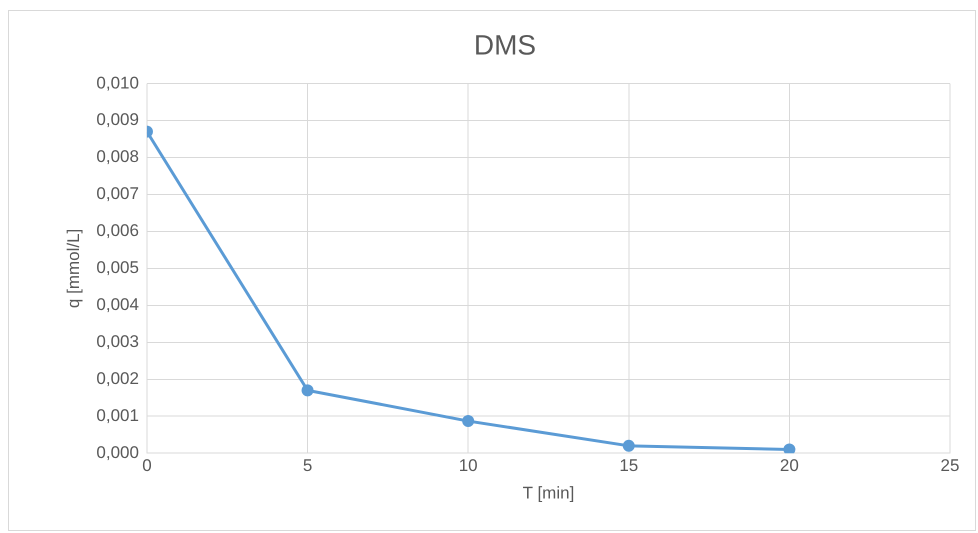 The height and width of the screenshot is (533, 978). Describe the element at coordinates (307, 466) in the screenshot. I see `x-tick-label: 5` at that location.